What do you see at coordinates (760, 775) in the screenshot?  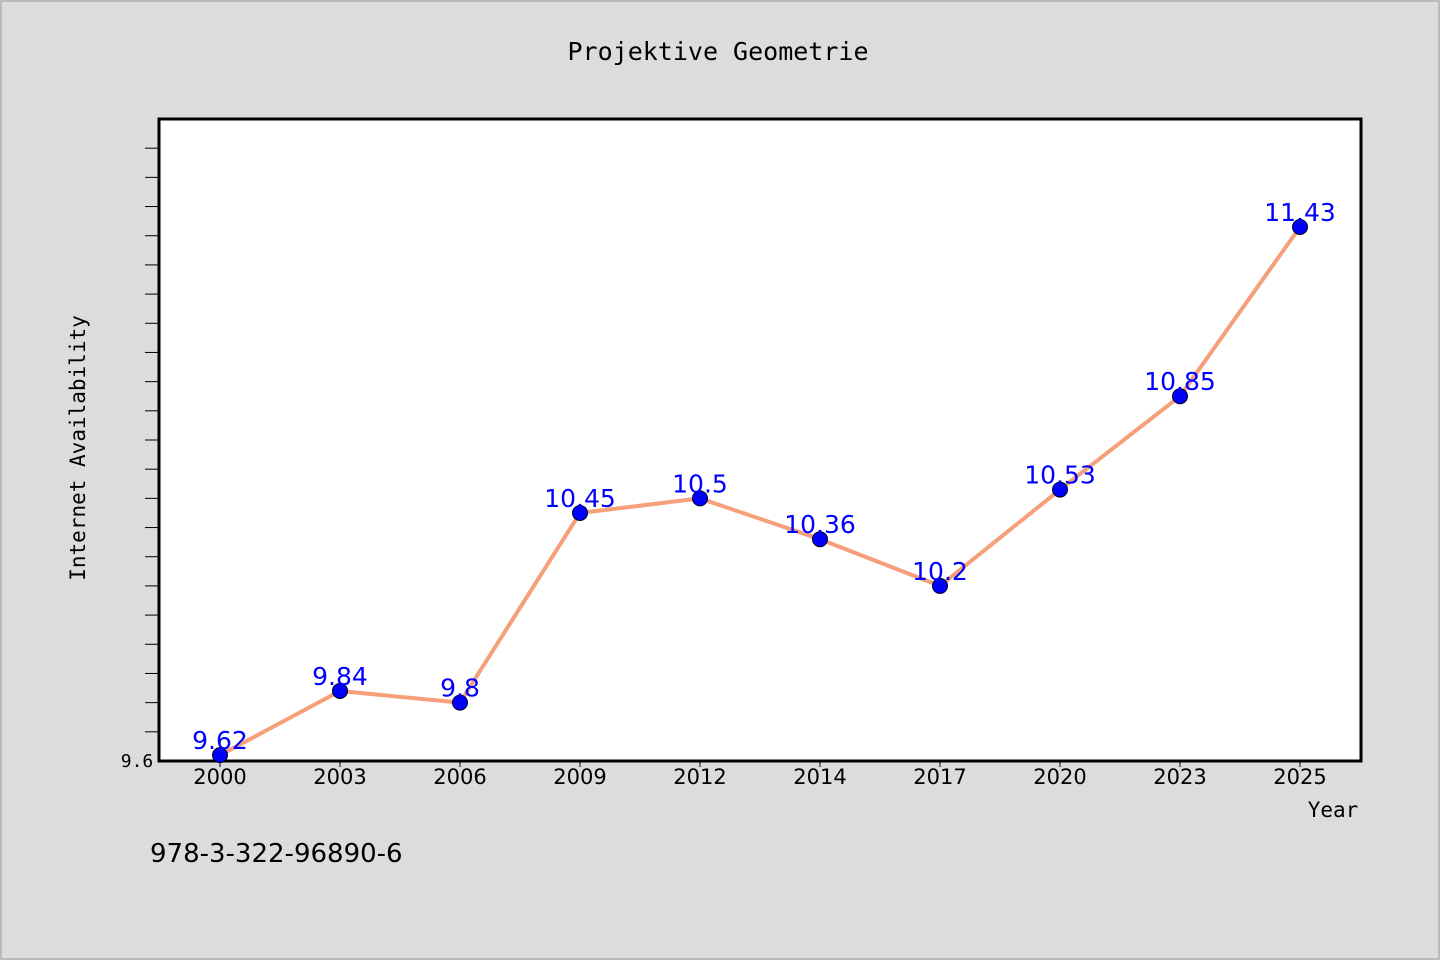 I see `x-axis-ticks: 2000 2003 2006 2009 2012 2014 2017 2020 2023 2025` at bounding box center [760, 775].